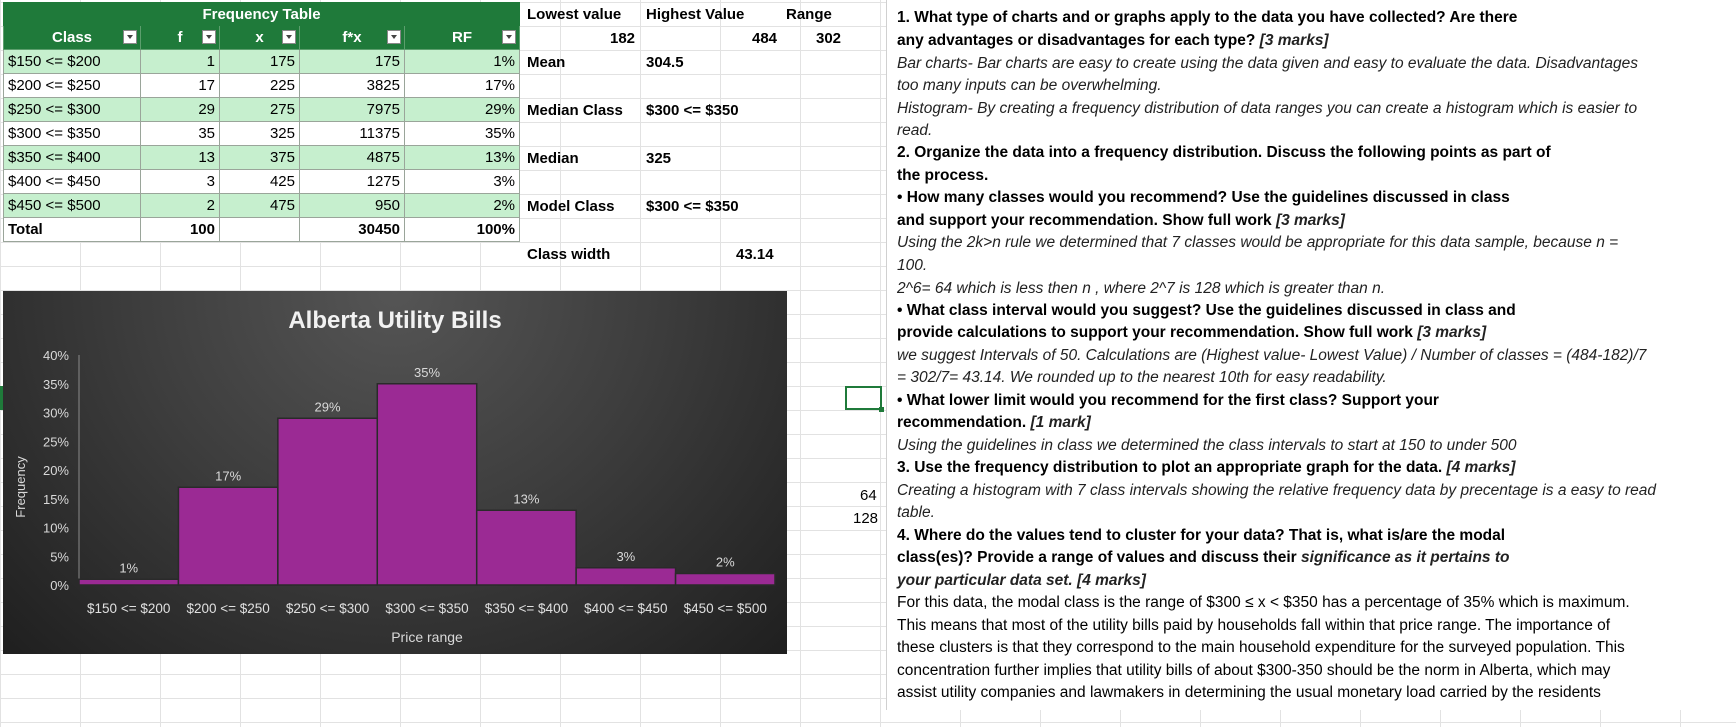  What do you see at coordinates (659, 158) in the screenshot?
I see `median-value: 325` at bounding box center [659, 158].